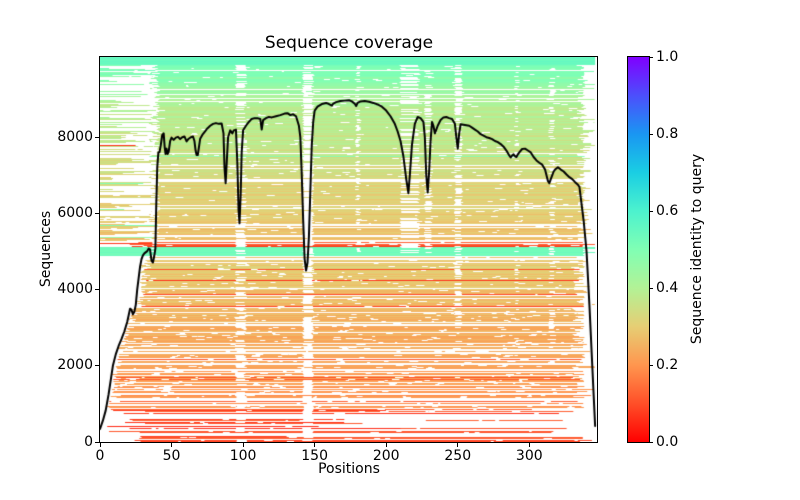 This screenshot has width=800, height=500. I want to click on x-tick-label: 50, so click(171, 456).